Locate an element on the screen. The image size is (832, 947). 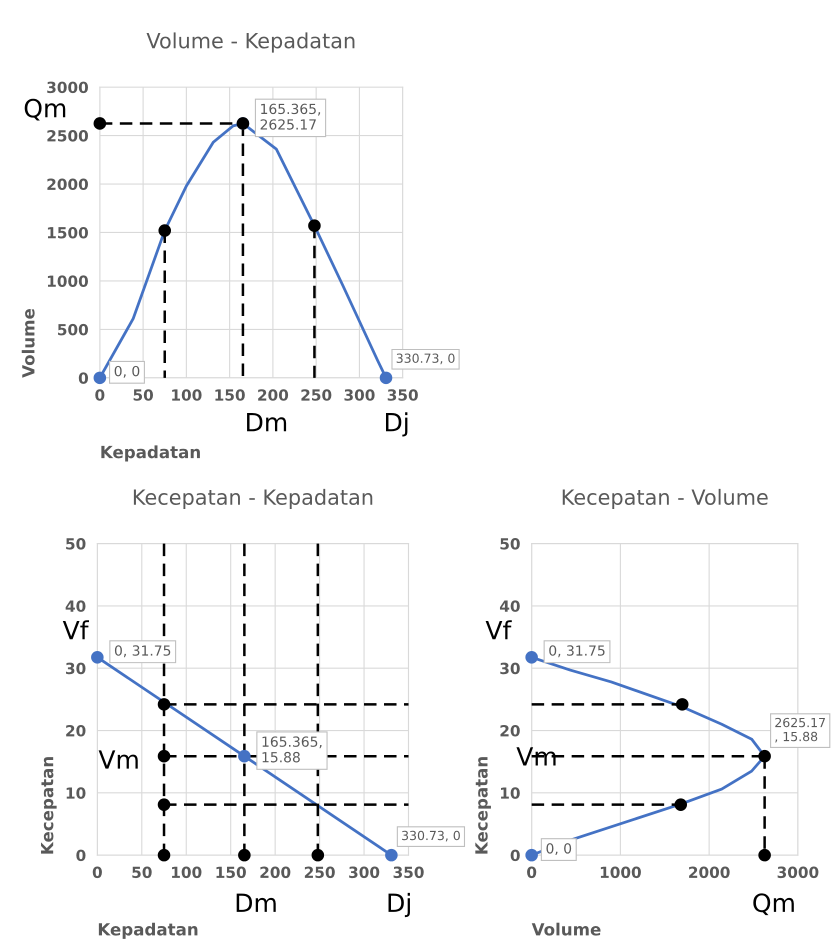
x-axis-title: Volume is located at coordinates (566, 929).